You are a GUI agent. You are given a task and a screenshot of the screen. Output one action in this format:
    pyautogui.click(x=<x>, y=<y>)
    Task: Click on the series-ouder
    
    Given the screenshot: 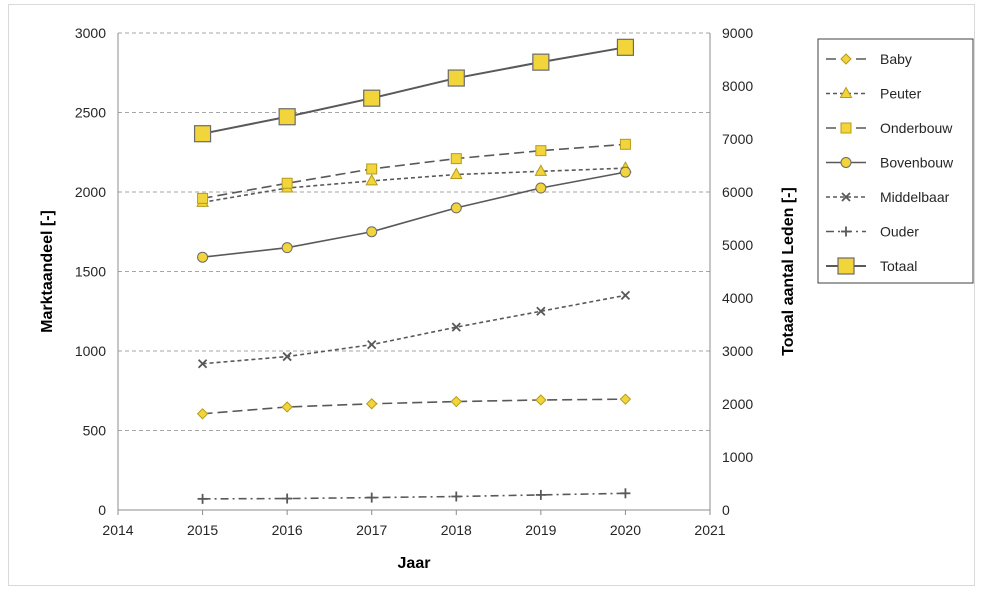 What is the action you would take?
    pyautogui.click(x=414, y=496)
    